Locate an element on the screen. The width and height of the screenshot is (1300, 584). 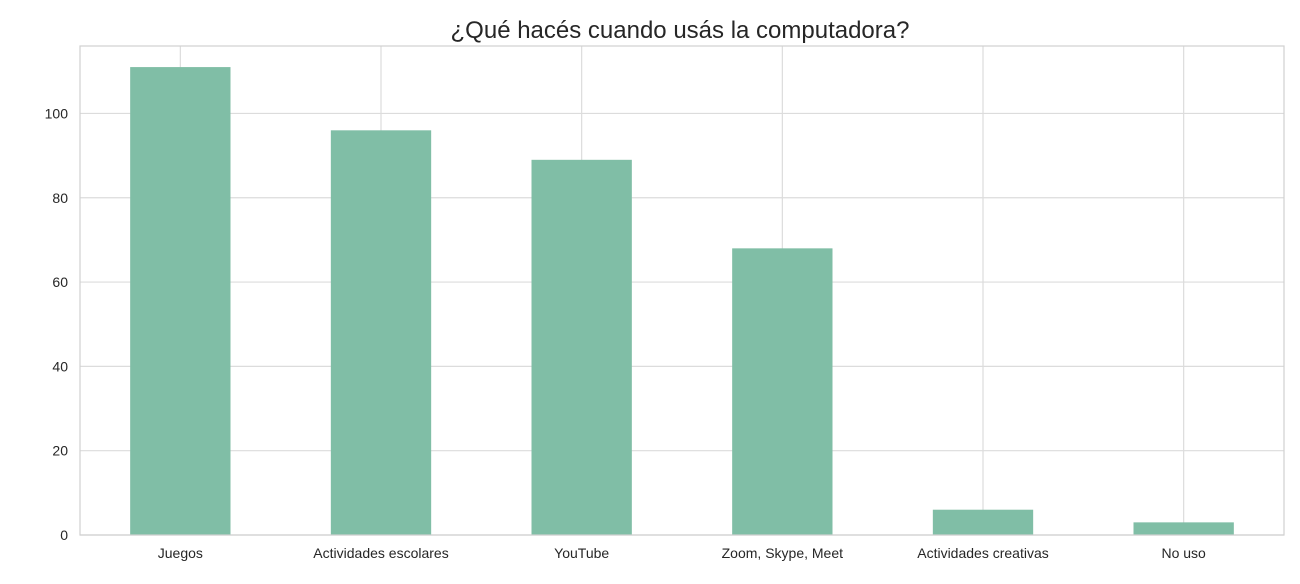
y-tick-label: 0 is located at coordinates (64, 535).